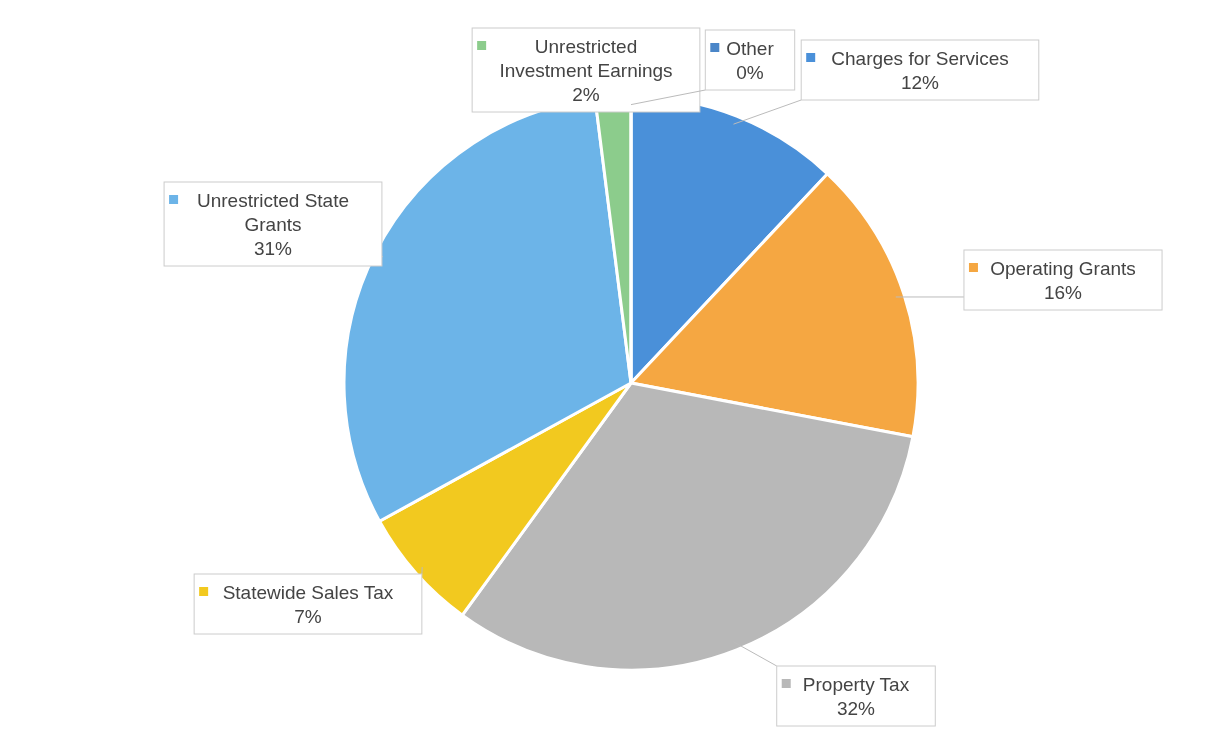 The width and height of the screenshot is (1219, 733). I want to click on data-label: 7%, so click(308, 616).